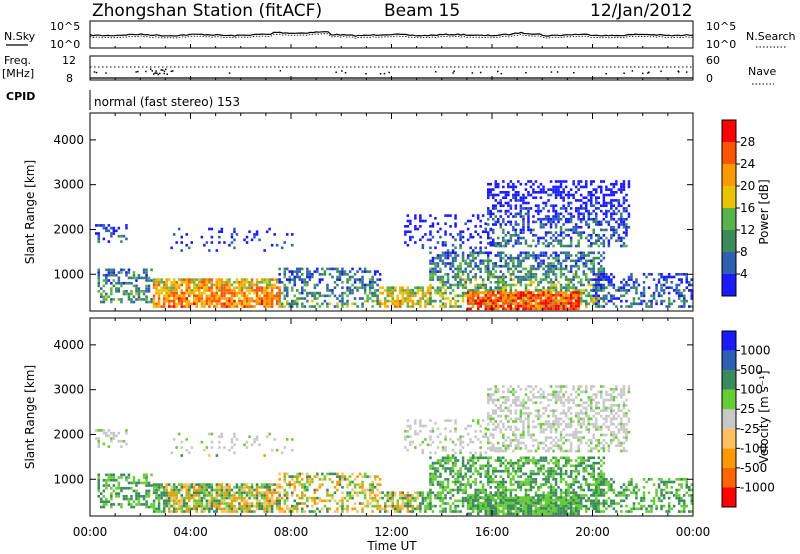 The image size is (800, 554). Describe the element at coordinates (721, 44) in the screenshot. I see `noise-right-tick-low: 10^0` at that location.